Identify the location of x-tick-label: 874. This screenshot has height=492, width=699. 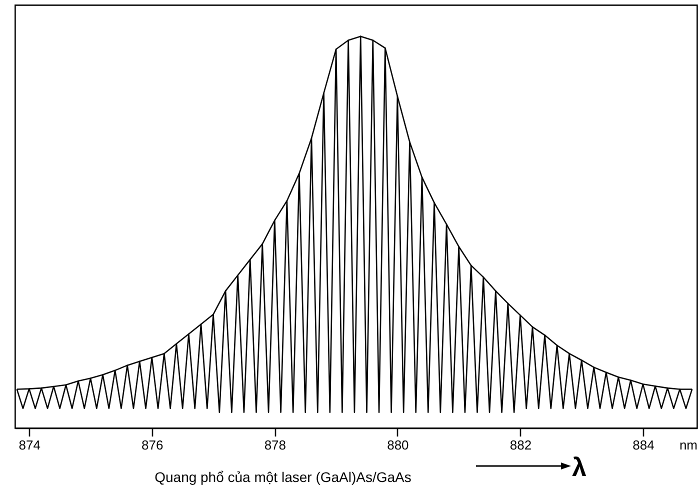
(29, 445).